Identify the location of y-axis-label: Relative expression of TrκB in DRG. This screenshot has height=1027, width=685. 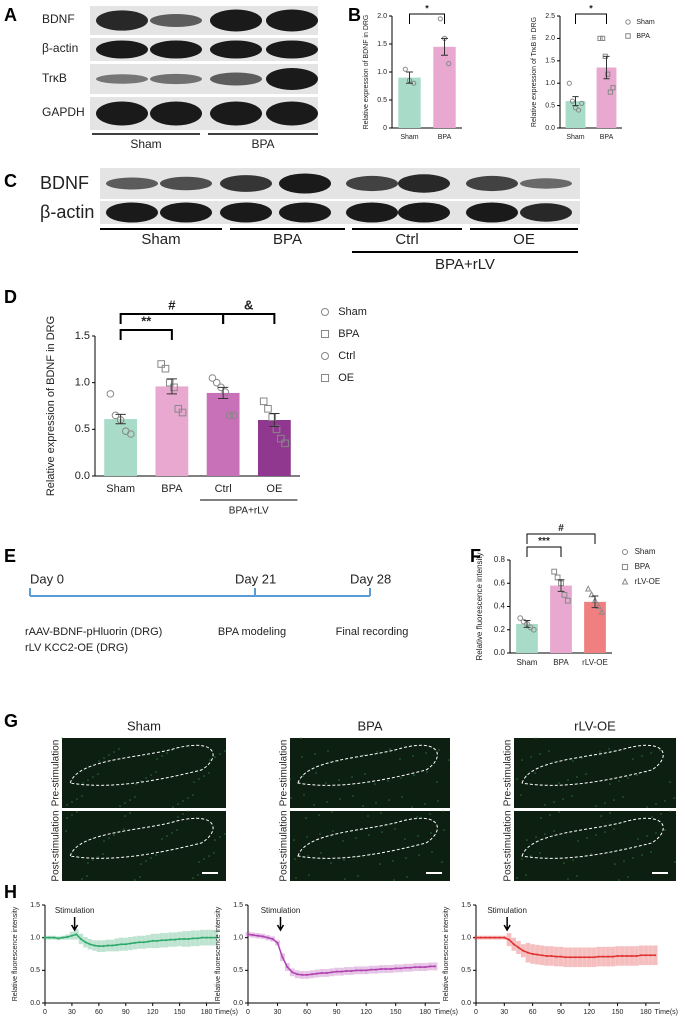
(534, 72).